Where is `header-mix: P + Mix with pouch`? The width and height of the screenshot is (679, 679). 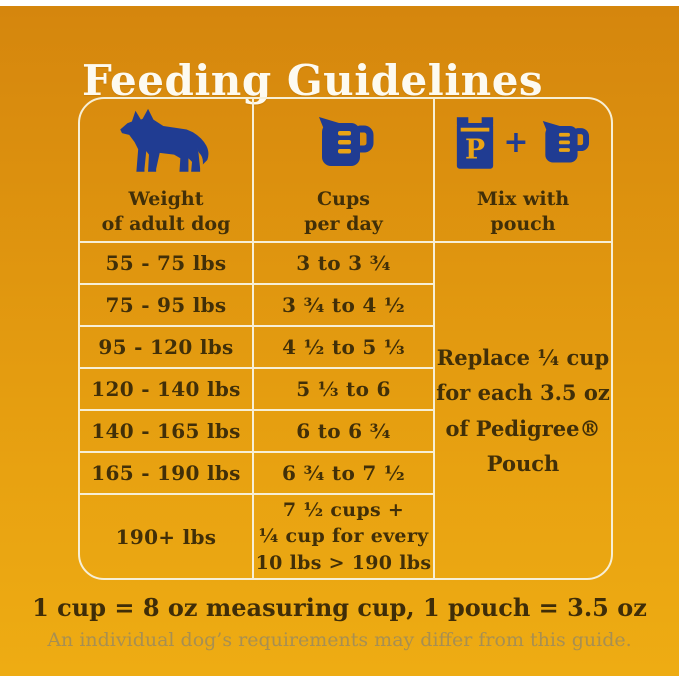 header-mix: P + Mix with pouch is located at coordinates (522, 170).